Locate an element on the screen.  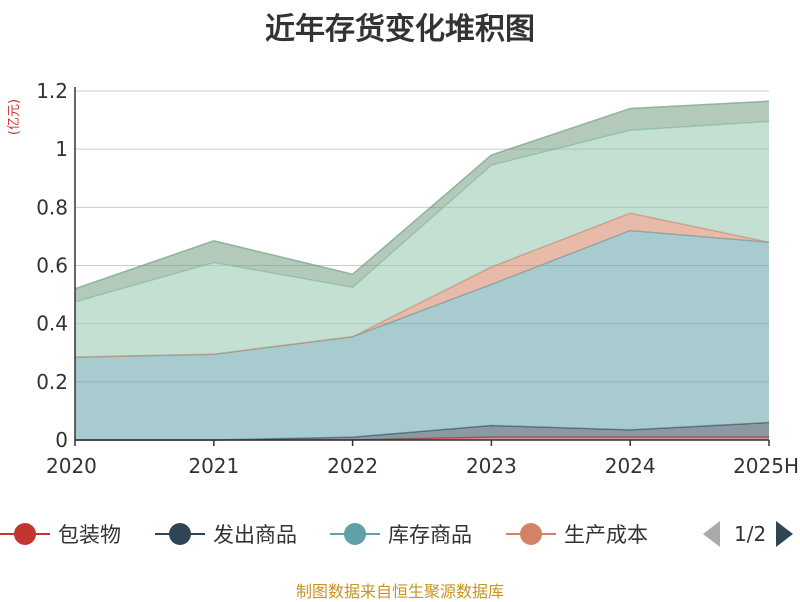
y-tick-label: 0.8 is located at coordinates (52, 207).